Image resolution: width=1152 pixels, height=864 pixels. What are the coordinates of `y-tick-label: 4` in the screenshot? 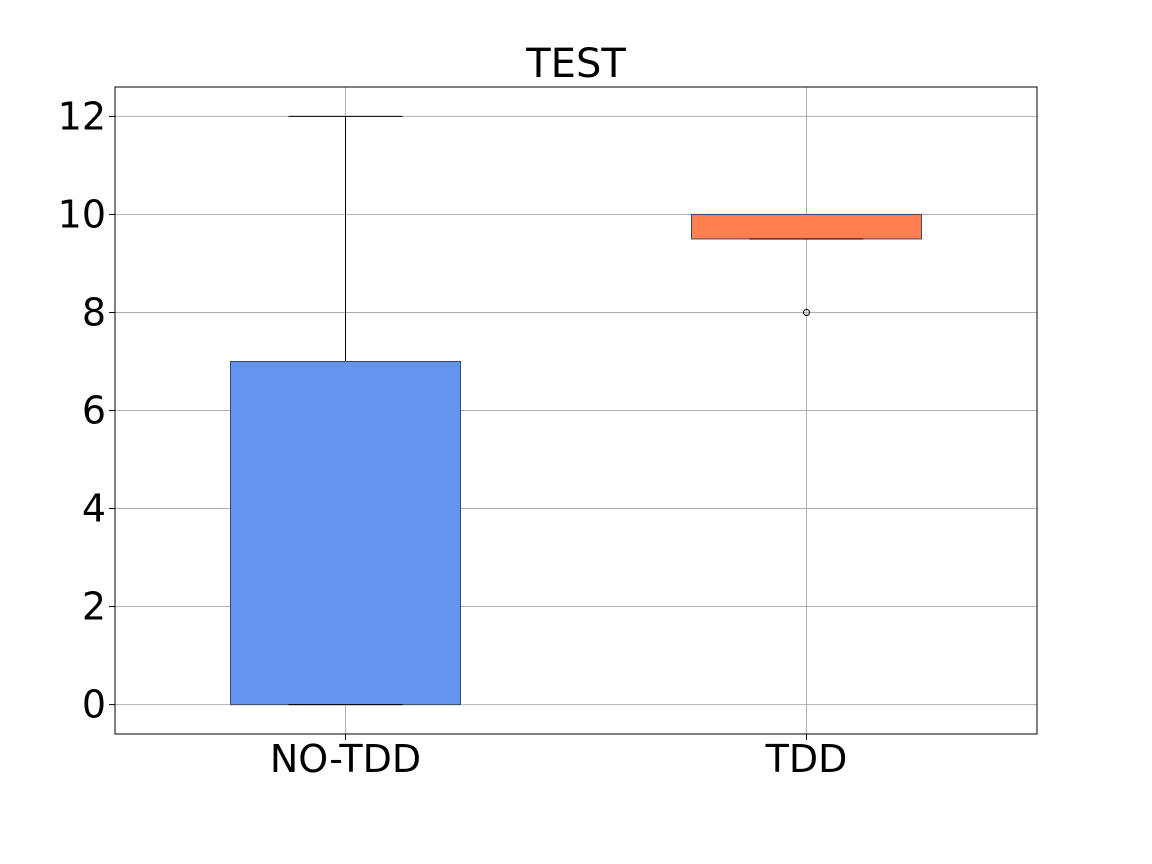 It's located at (94, 509).